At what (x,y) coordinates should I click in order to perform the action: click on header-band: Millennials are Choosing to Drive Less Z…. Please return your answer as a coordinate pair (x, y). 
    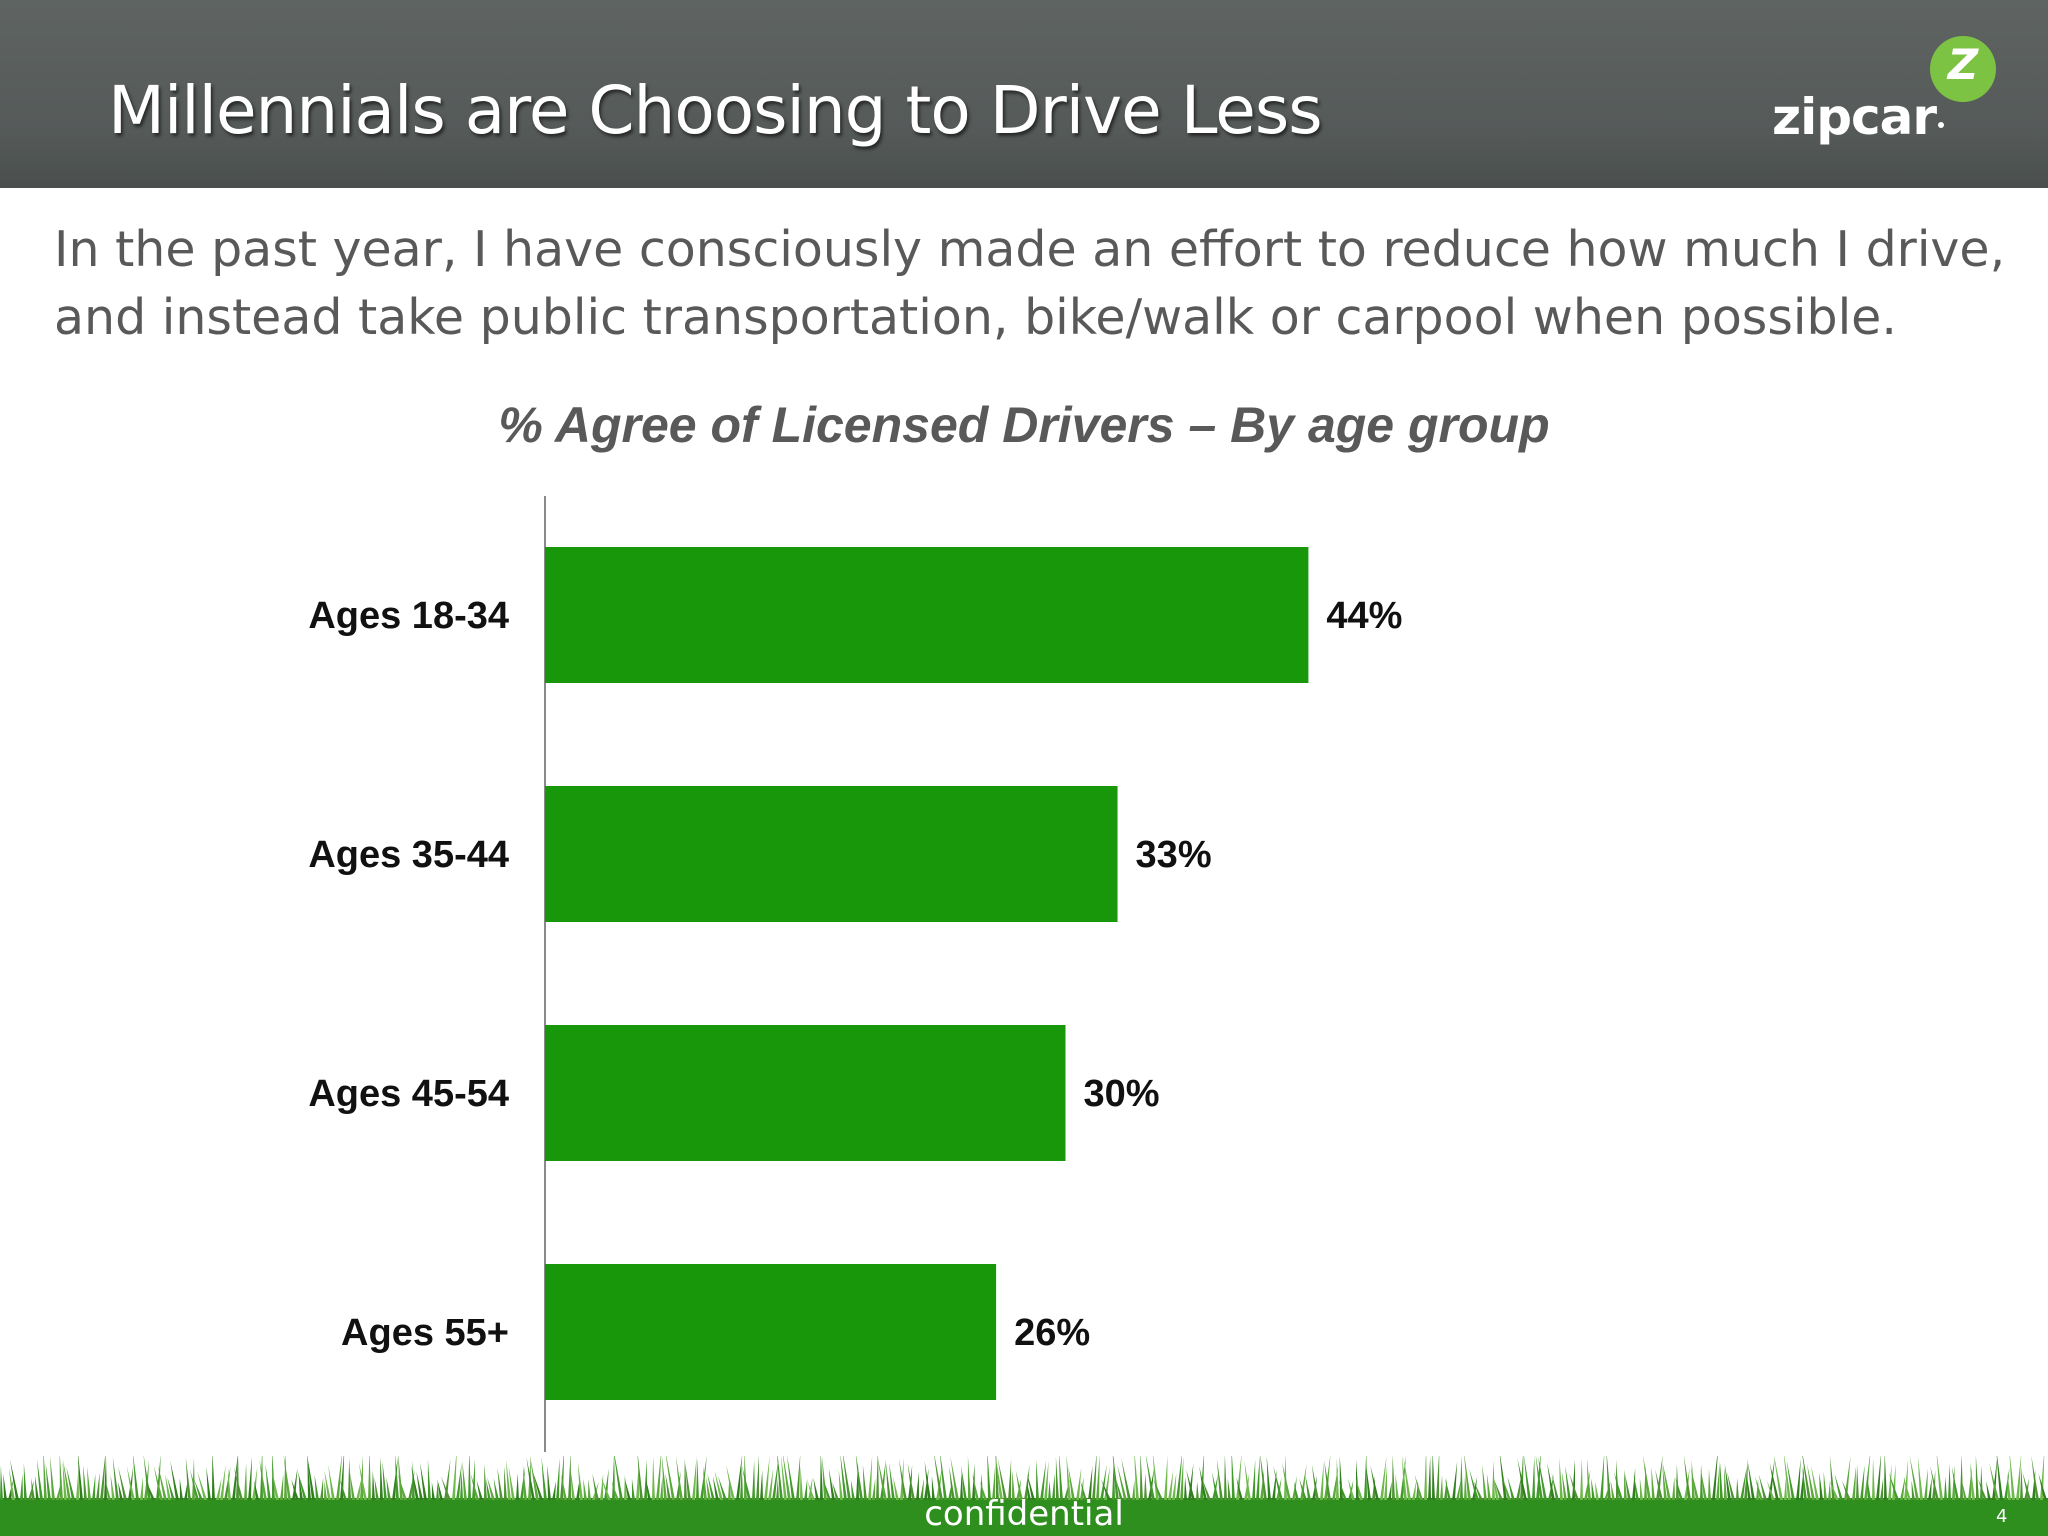
    Looking at the image, I should click on (1024, 94).